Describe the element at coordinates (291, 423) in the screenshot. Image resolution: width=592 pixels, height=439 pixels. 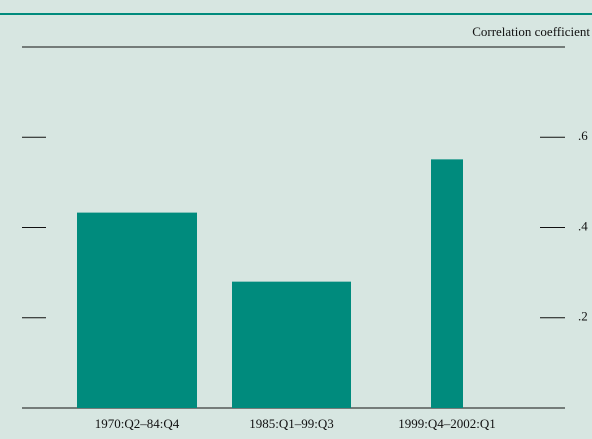
I see `x-tick-label: 1985:Q1–99:Q3` at that location.